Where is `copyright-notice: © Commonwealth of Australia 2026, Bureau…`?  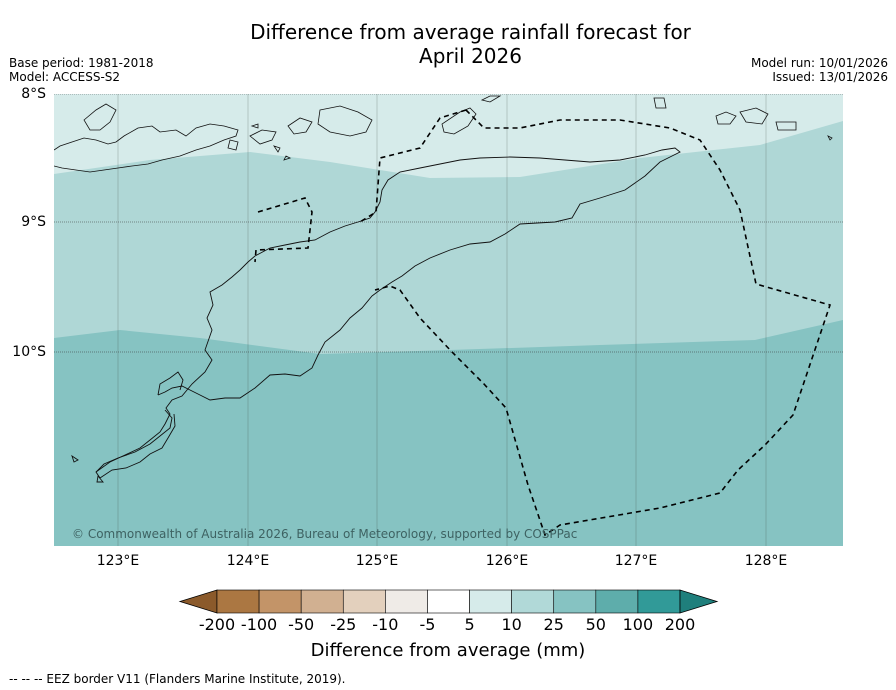 copyright-notice: © Commonwealth of Australia 2026, Bureau… is located at coordinates (324, 534).